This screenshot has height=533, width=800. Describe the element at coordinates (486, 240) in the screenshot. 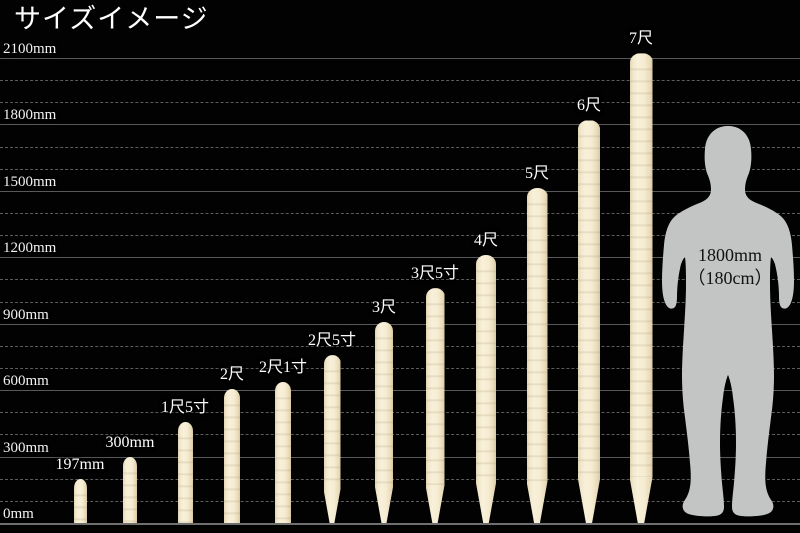

I see `bar-value-label: 4尺` at that location.